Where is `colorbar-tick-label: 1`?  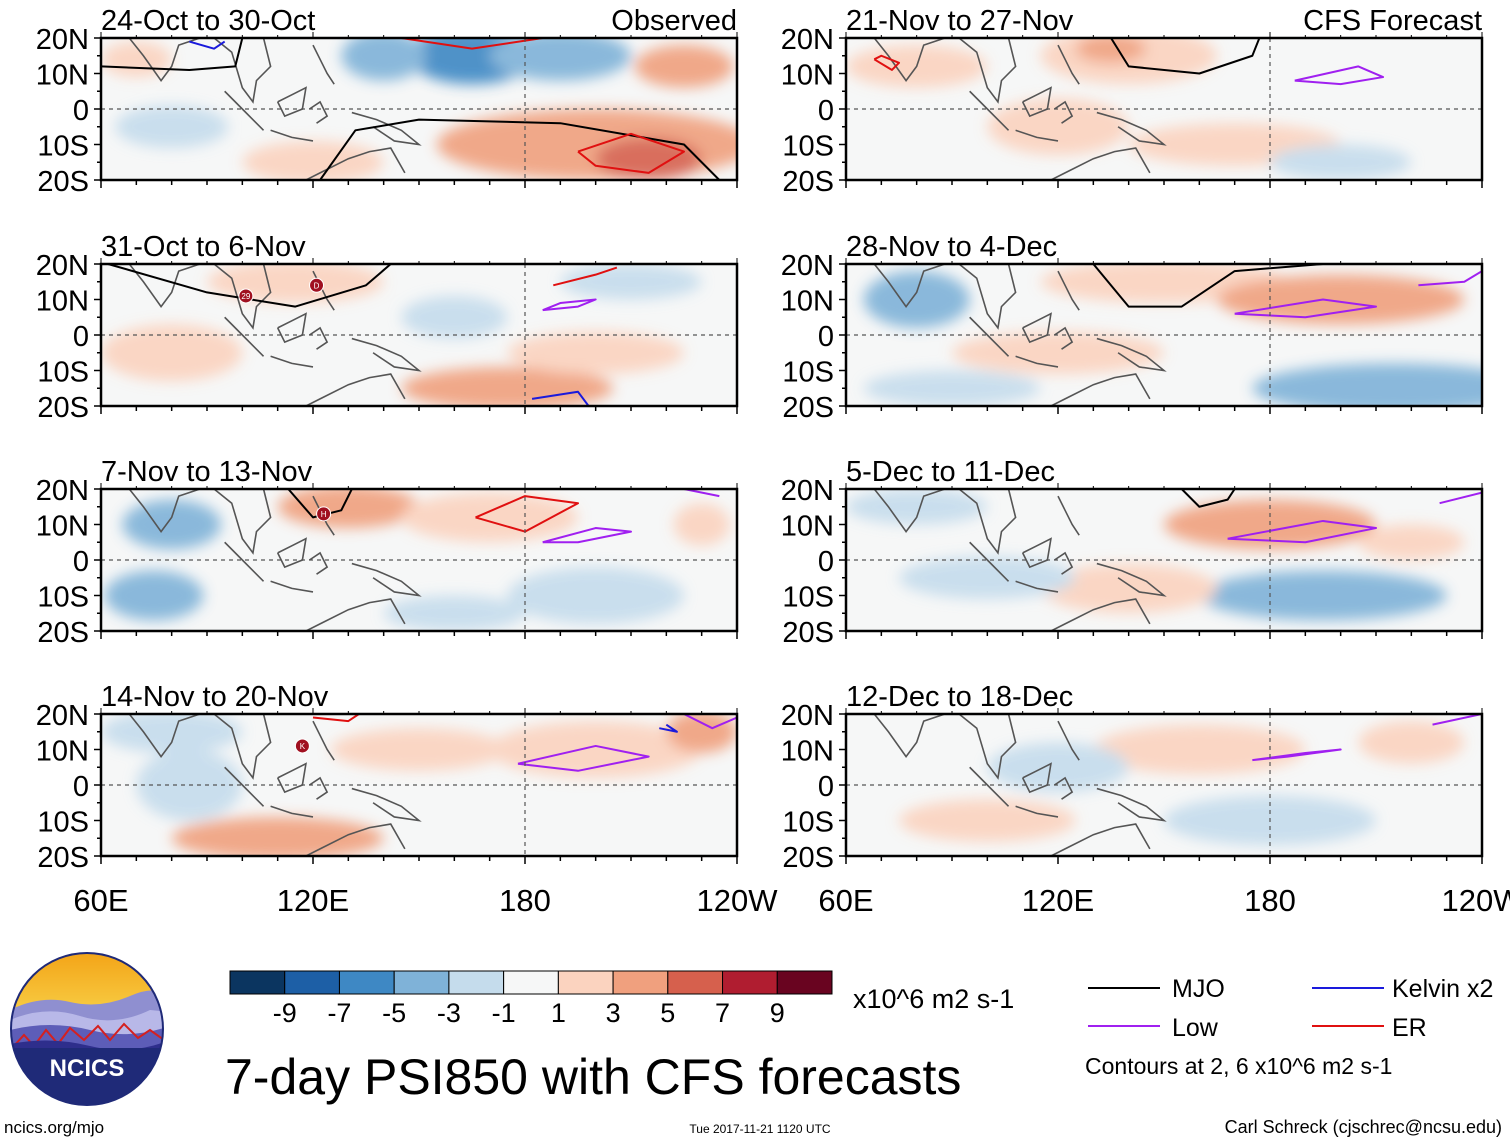
colorbar-tick-label: 1 is located at coordinates (558, 1013).